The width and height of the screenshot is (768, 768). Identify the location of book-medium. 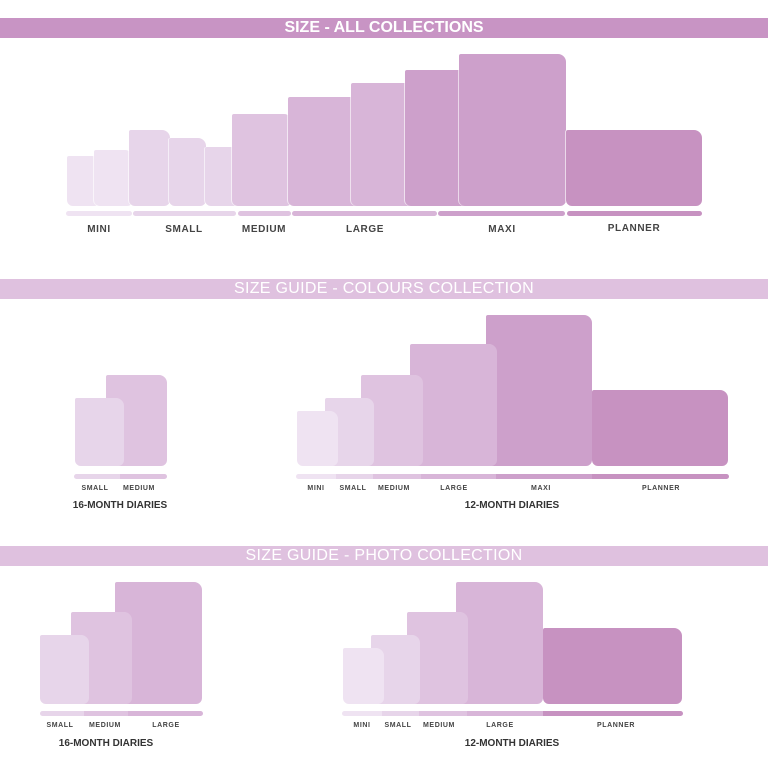
(262, 160).